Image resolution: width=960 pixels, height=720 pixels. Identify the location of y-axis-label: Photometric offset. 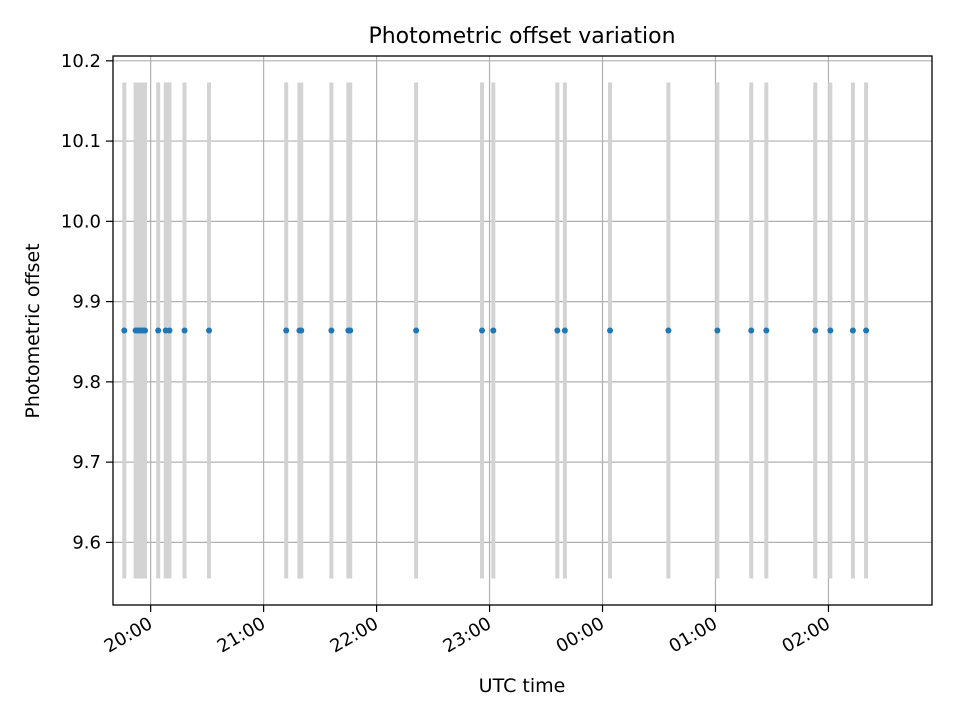
(33, 330).